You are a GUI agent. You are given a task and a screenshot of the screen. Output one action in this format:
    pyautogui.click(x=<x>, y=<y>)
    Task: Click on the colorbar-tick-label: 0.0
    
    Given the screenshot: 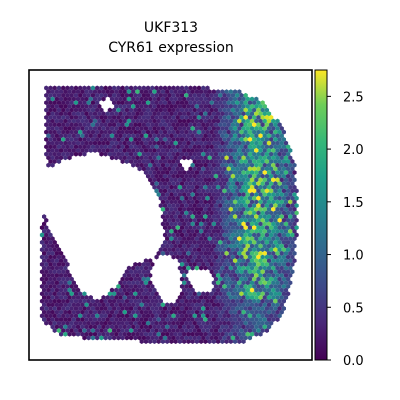 What is the action you would take?
    pyautogui.click(x=353, y=361)
    